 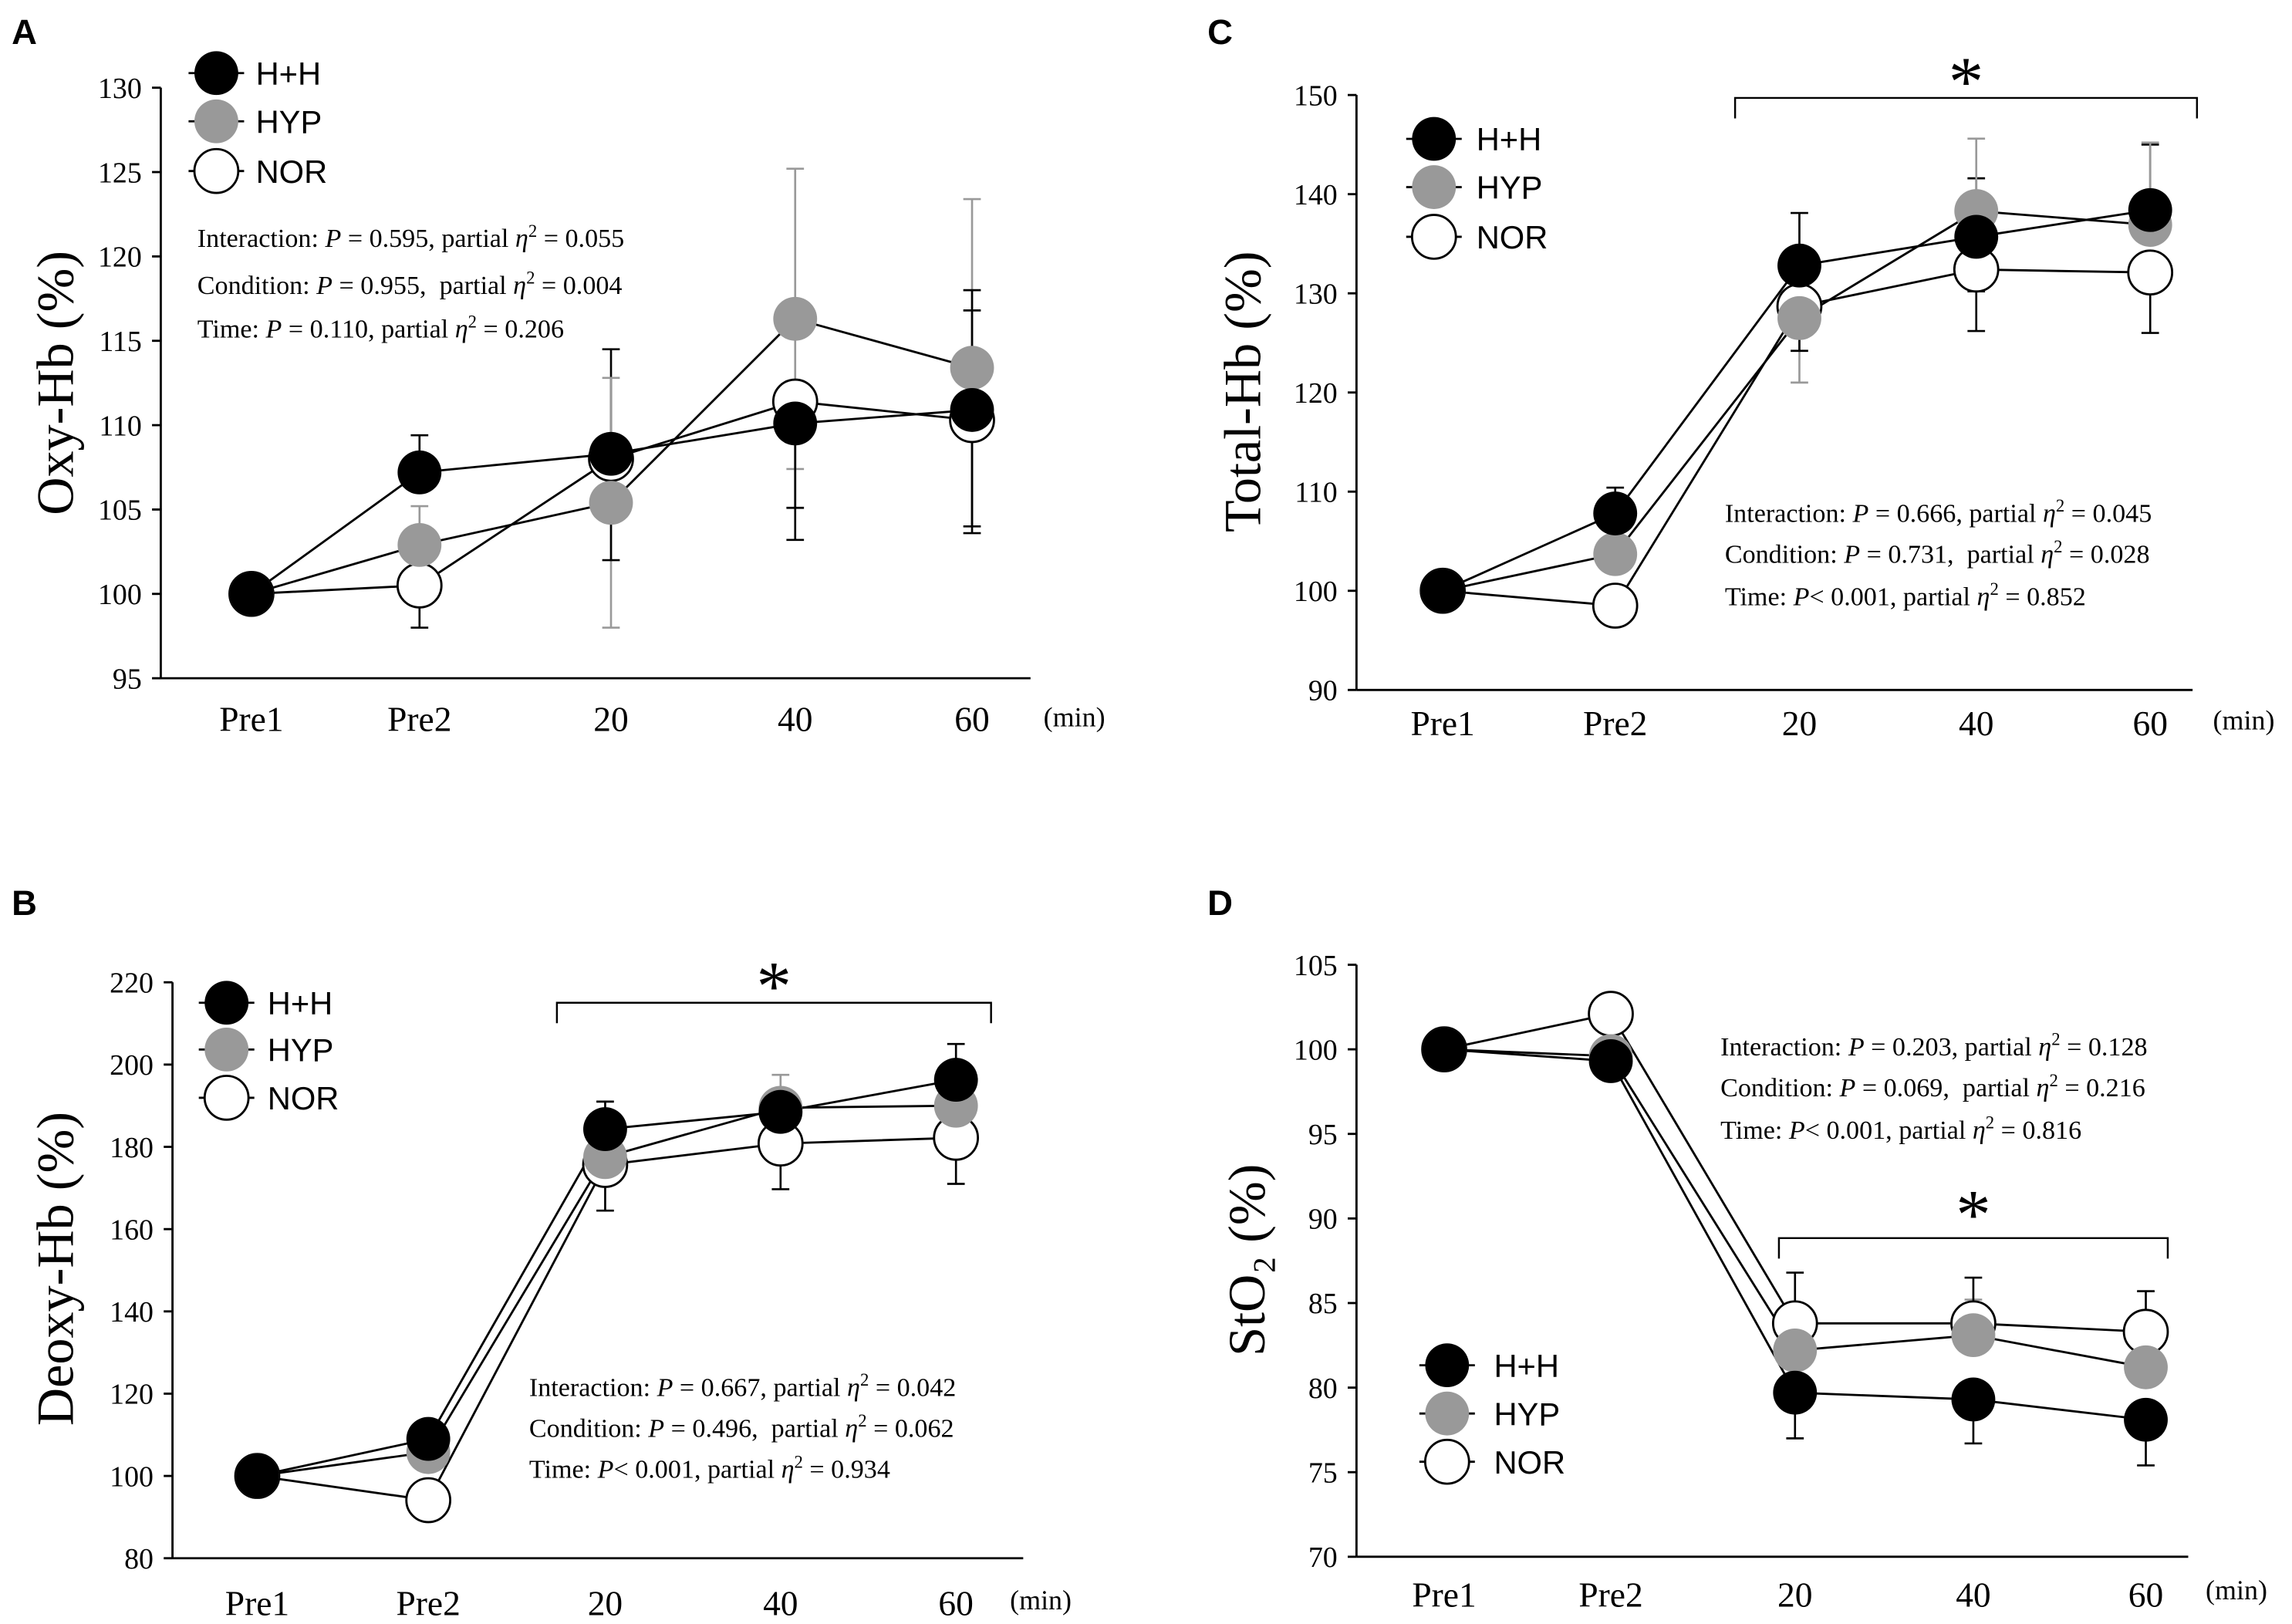 What do you see at coordinates (773, 986) in the screenshot?
I see `panel-B-significance-0: *` at bounding box center [773, 986].